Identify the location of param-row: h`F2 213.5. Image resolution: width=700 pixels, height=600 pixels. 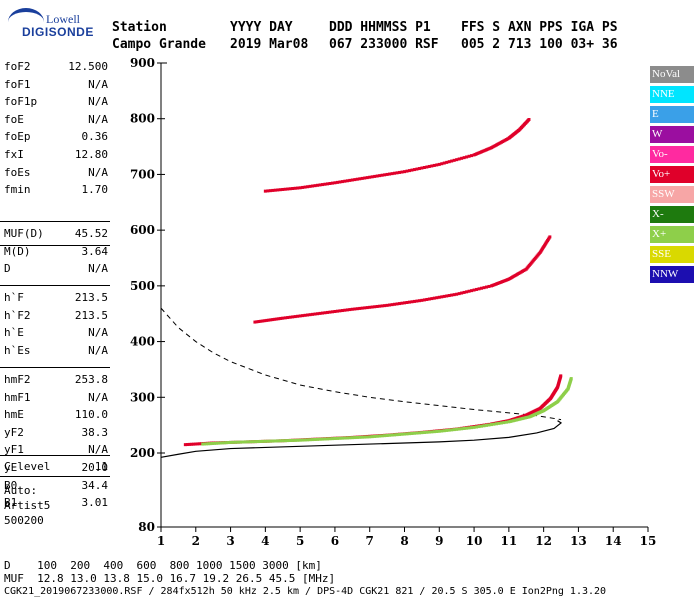
(56, 319).